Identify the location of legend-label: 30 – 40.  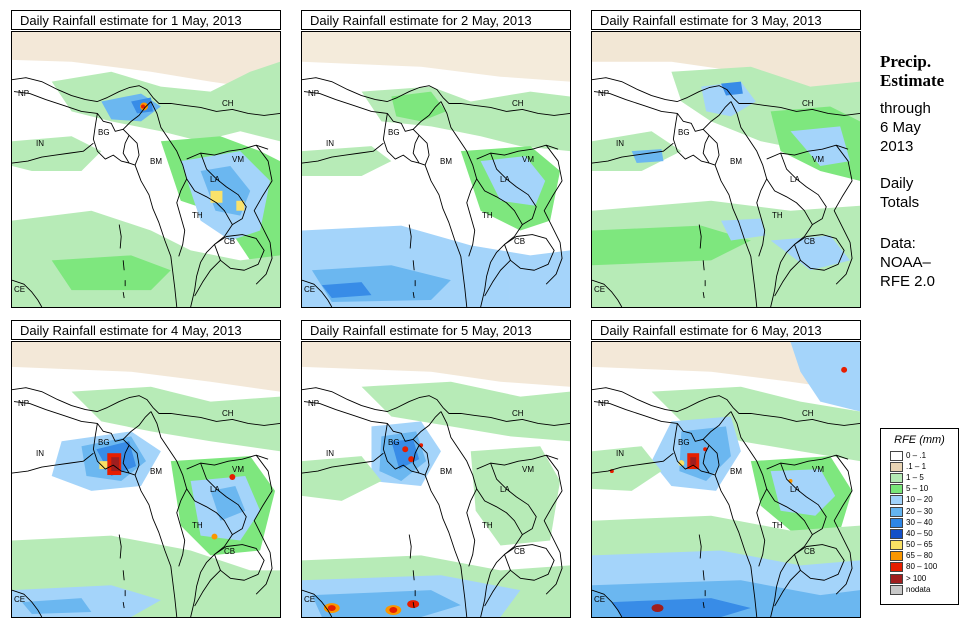
(919, 522).